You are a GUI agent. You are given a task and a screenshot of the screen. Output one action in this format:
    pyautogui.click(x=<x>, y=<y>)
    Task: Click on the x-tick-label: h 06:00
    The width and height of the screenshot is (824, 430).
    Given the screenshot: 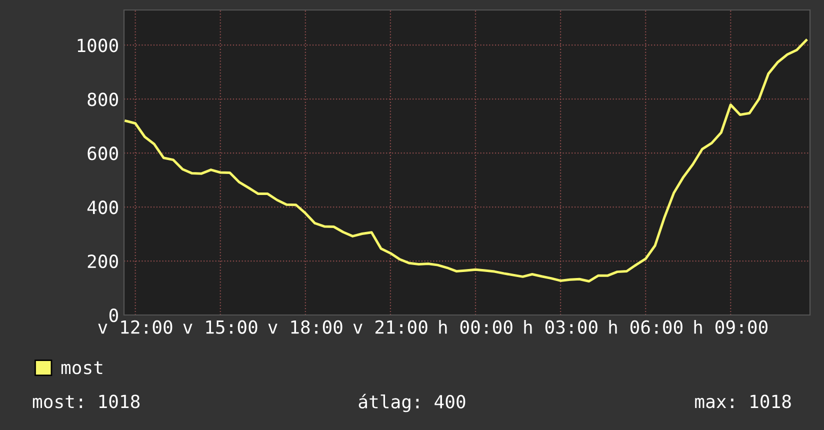 What is the action you would take?
    pyautogui.click(x=645, y=327)
    